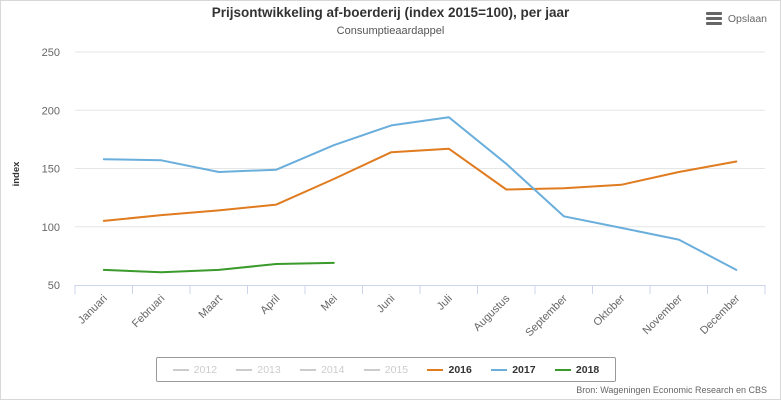  I want to click on series-line-2018, so click(218, 267).